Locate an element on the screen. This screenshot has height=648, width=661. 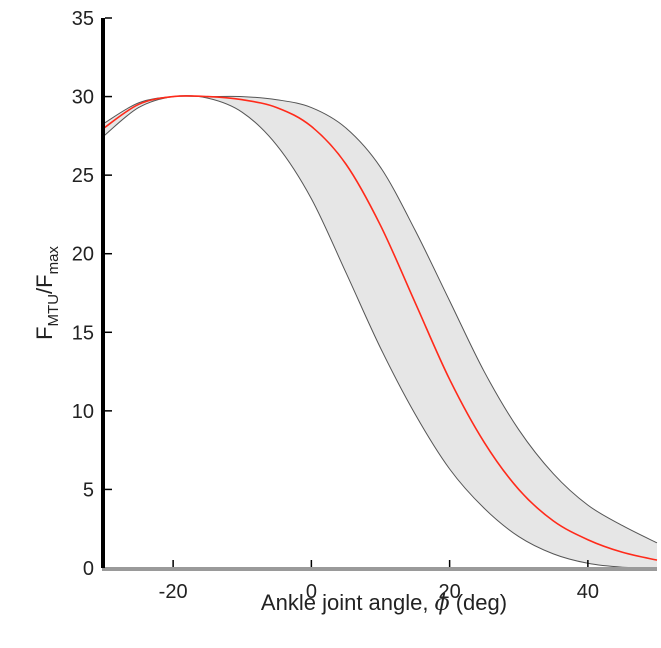
x-tick-label: 20 is located at coordinates (450, 592).